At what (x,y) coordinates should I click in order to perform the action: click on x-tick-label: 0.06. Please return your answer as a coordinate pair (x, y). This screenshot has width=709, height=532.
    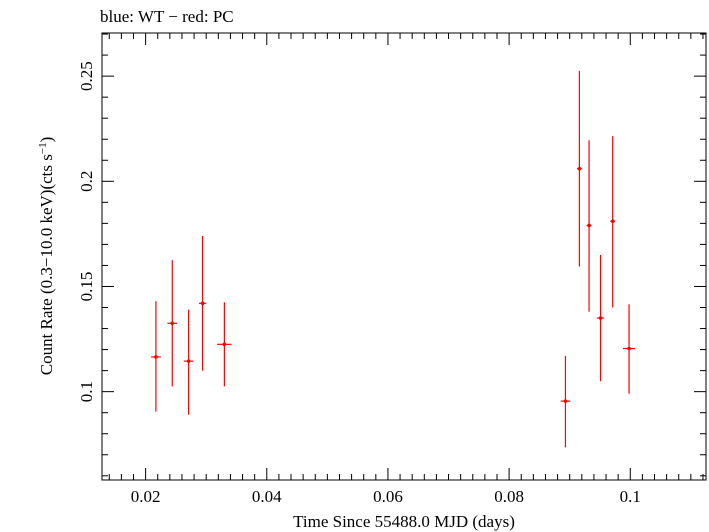
    Looking at the image, I should click on (388, 496).